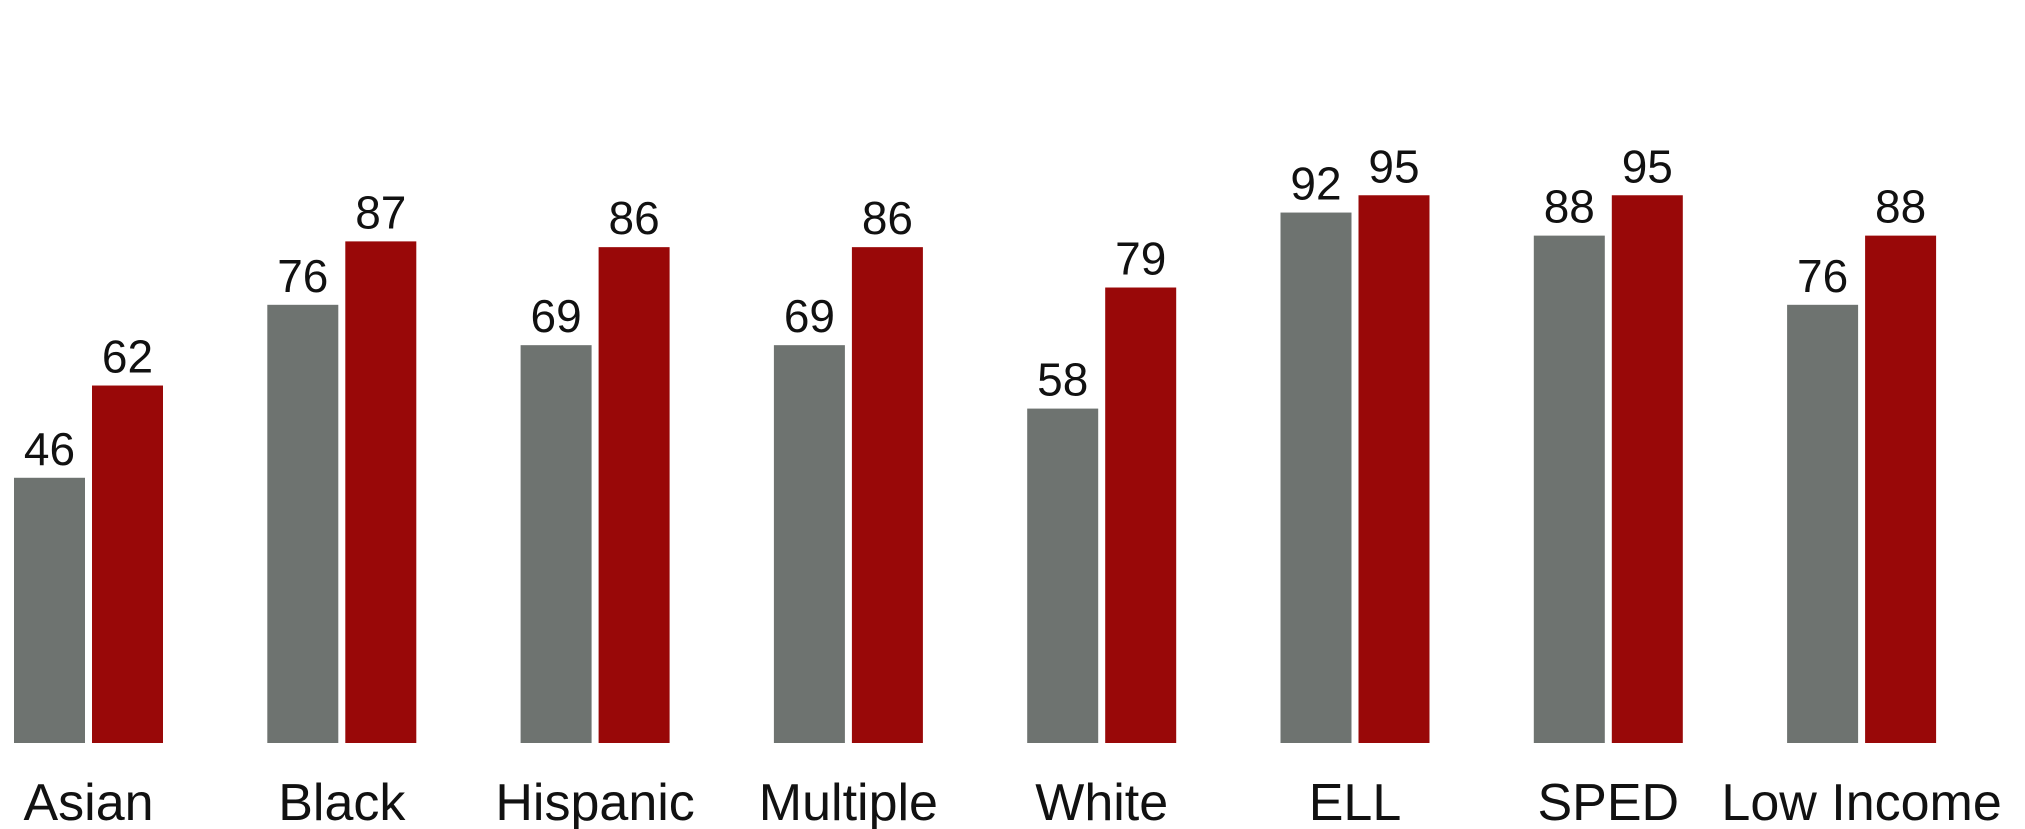 The image size is (2025, 829). What do you see at coordinates (1901, 489) in the screenshot?
I see `bar-low-income-series-b` at bounding box center [1901, 489].